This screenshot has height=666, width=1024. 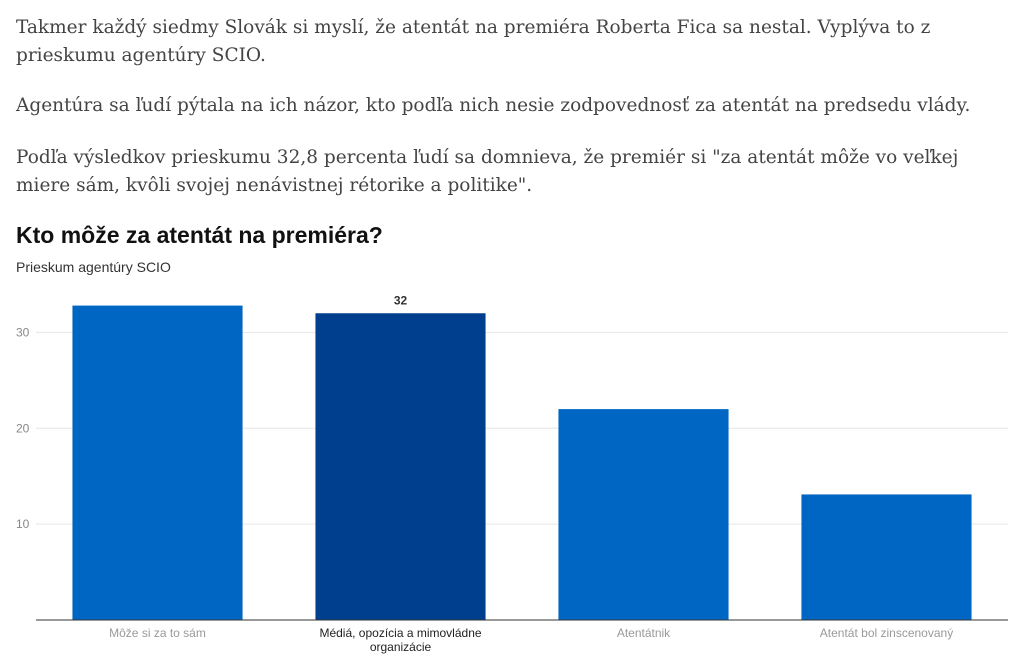 What do you see at coordinates (401, 647) in the screenshot?
I see `x-category-label: organizácie` at bounding box center [401, 647].